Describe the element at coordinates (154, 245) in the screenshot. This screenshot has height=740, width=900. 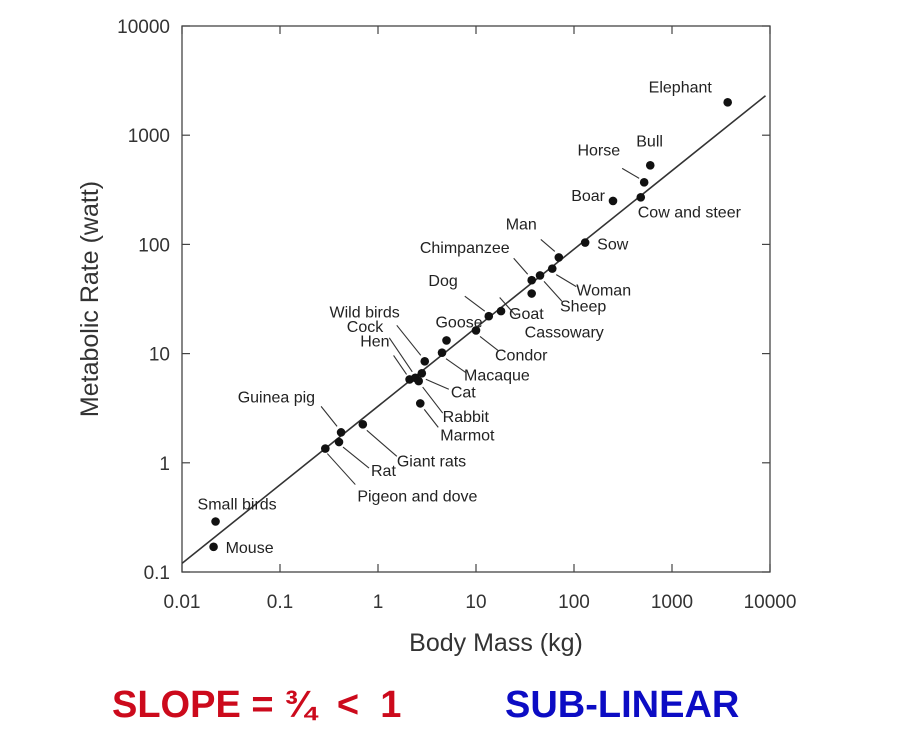
I see `y-tick-label: 100` at that location.